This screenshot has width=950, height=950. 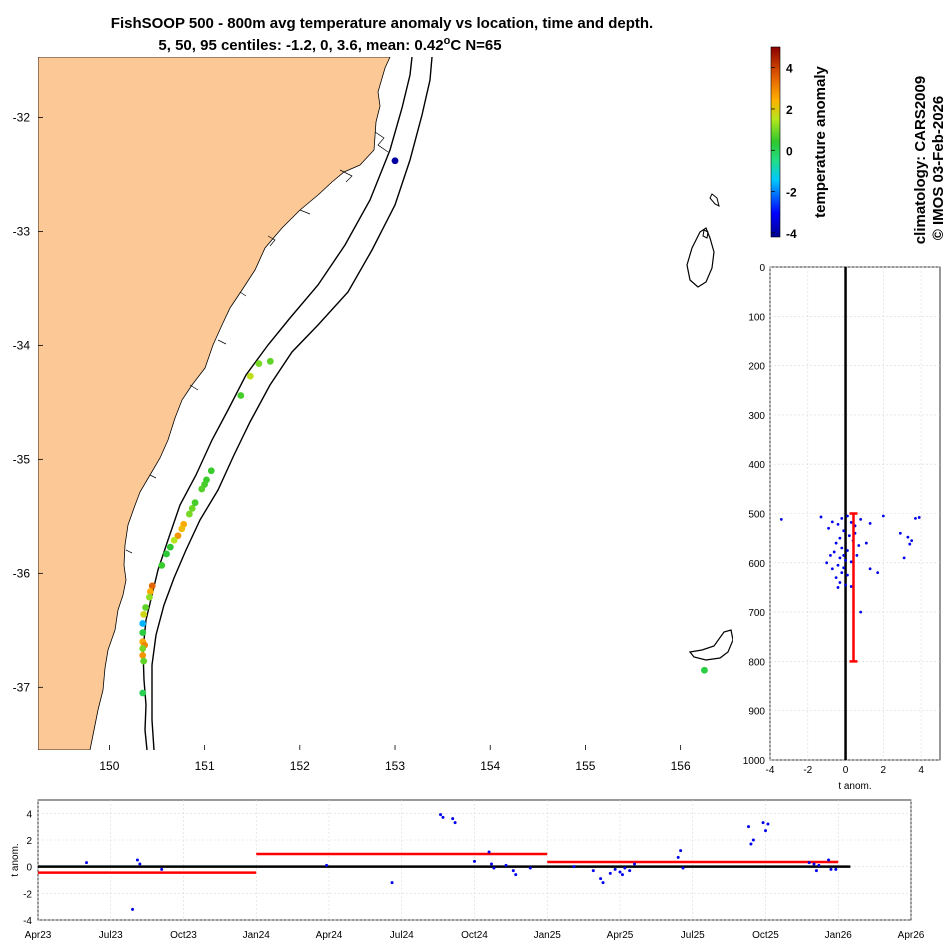 I want to click on map-xtick-label: 156, so click(x=681, y=766).